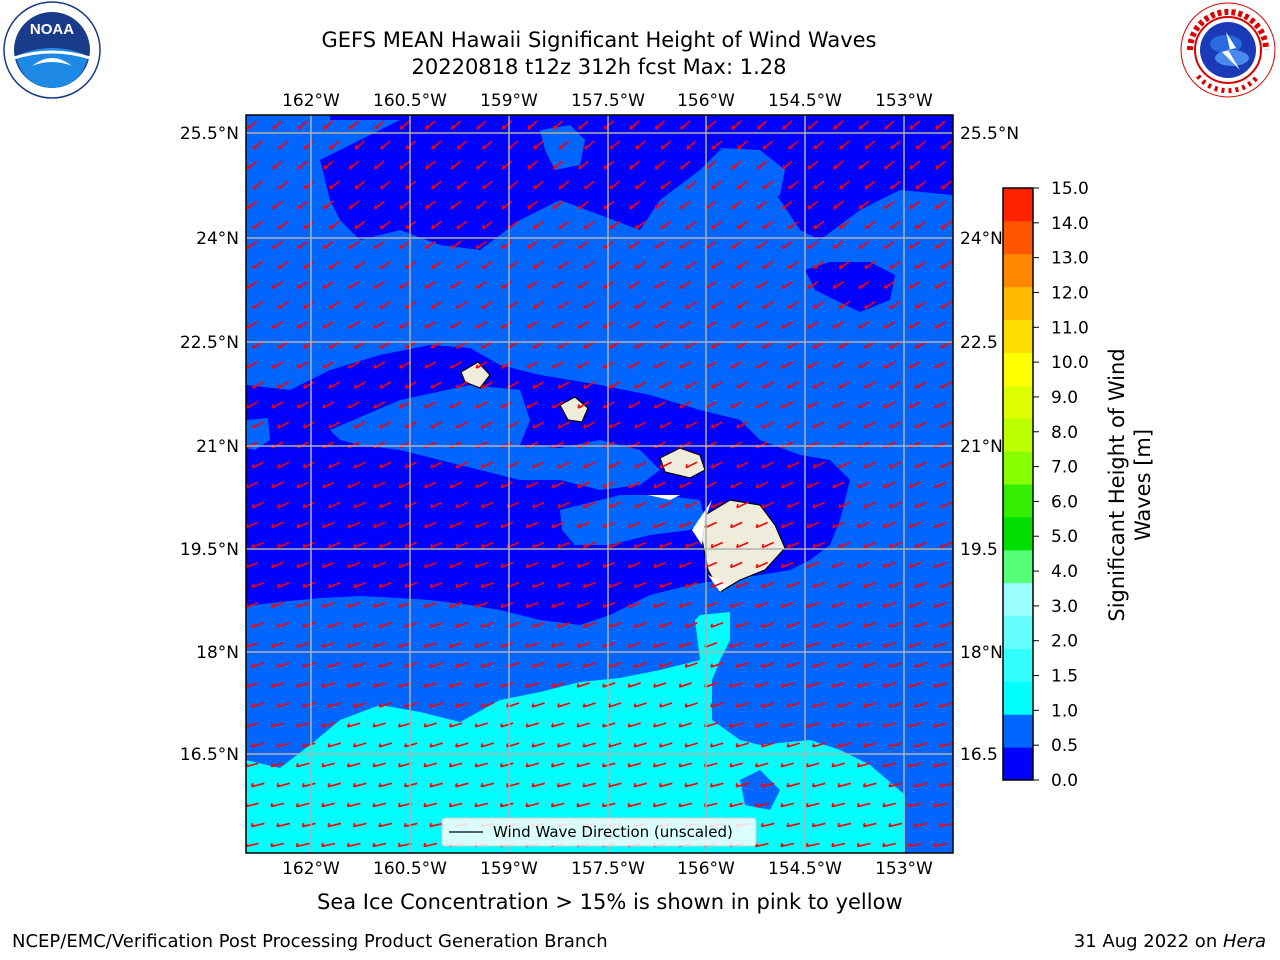 The width and height of the screenshot is (1280, 960). Describe the element at coordinates (1143, 485) in the screenshot. I see `colorbar-label-line2: Waves [m]` at that location.